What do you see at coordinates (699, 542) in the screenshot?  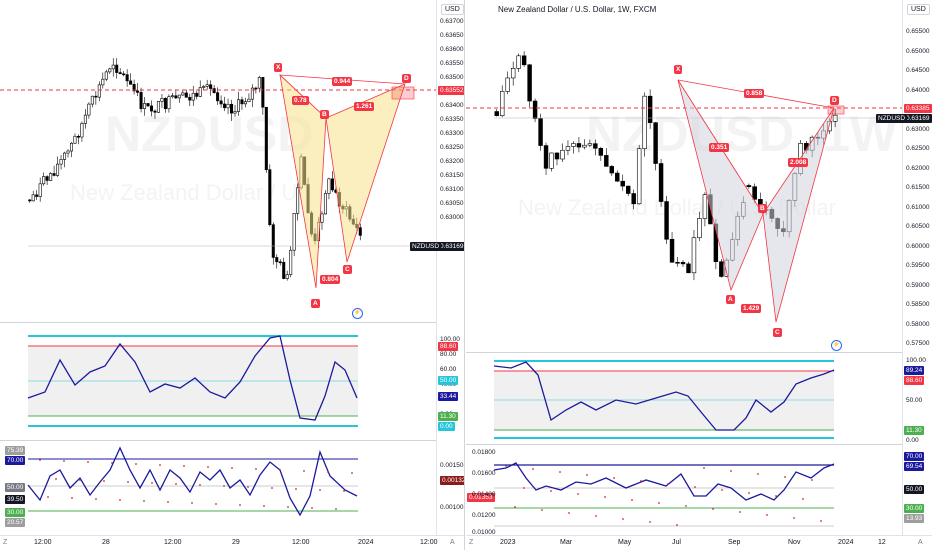 I see `right-time-axis: Z 2023 Mar May Jul Sep Nov 2024 12 A` at bounding box center [699, 542].